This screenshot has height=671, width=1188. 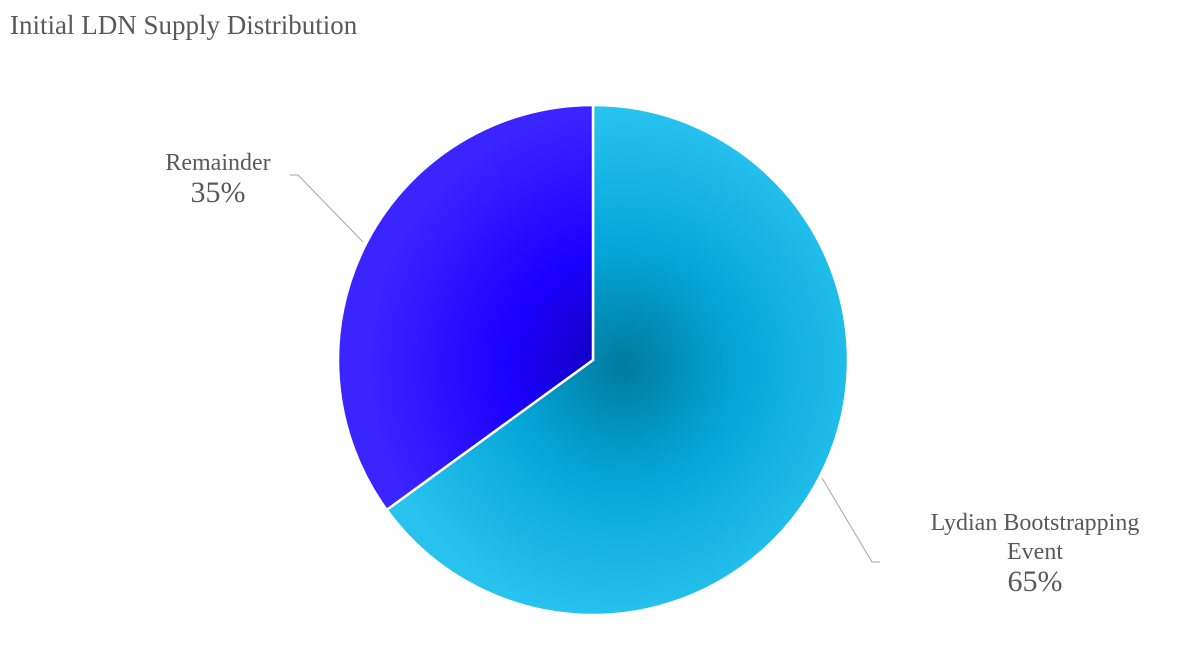 What do you see at coordinates (465, 307) in the screenshot?
I see `pie-slice-remainder` at bounding box center [465, 307].